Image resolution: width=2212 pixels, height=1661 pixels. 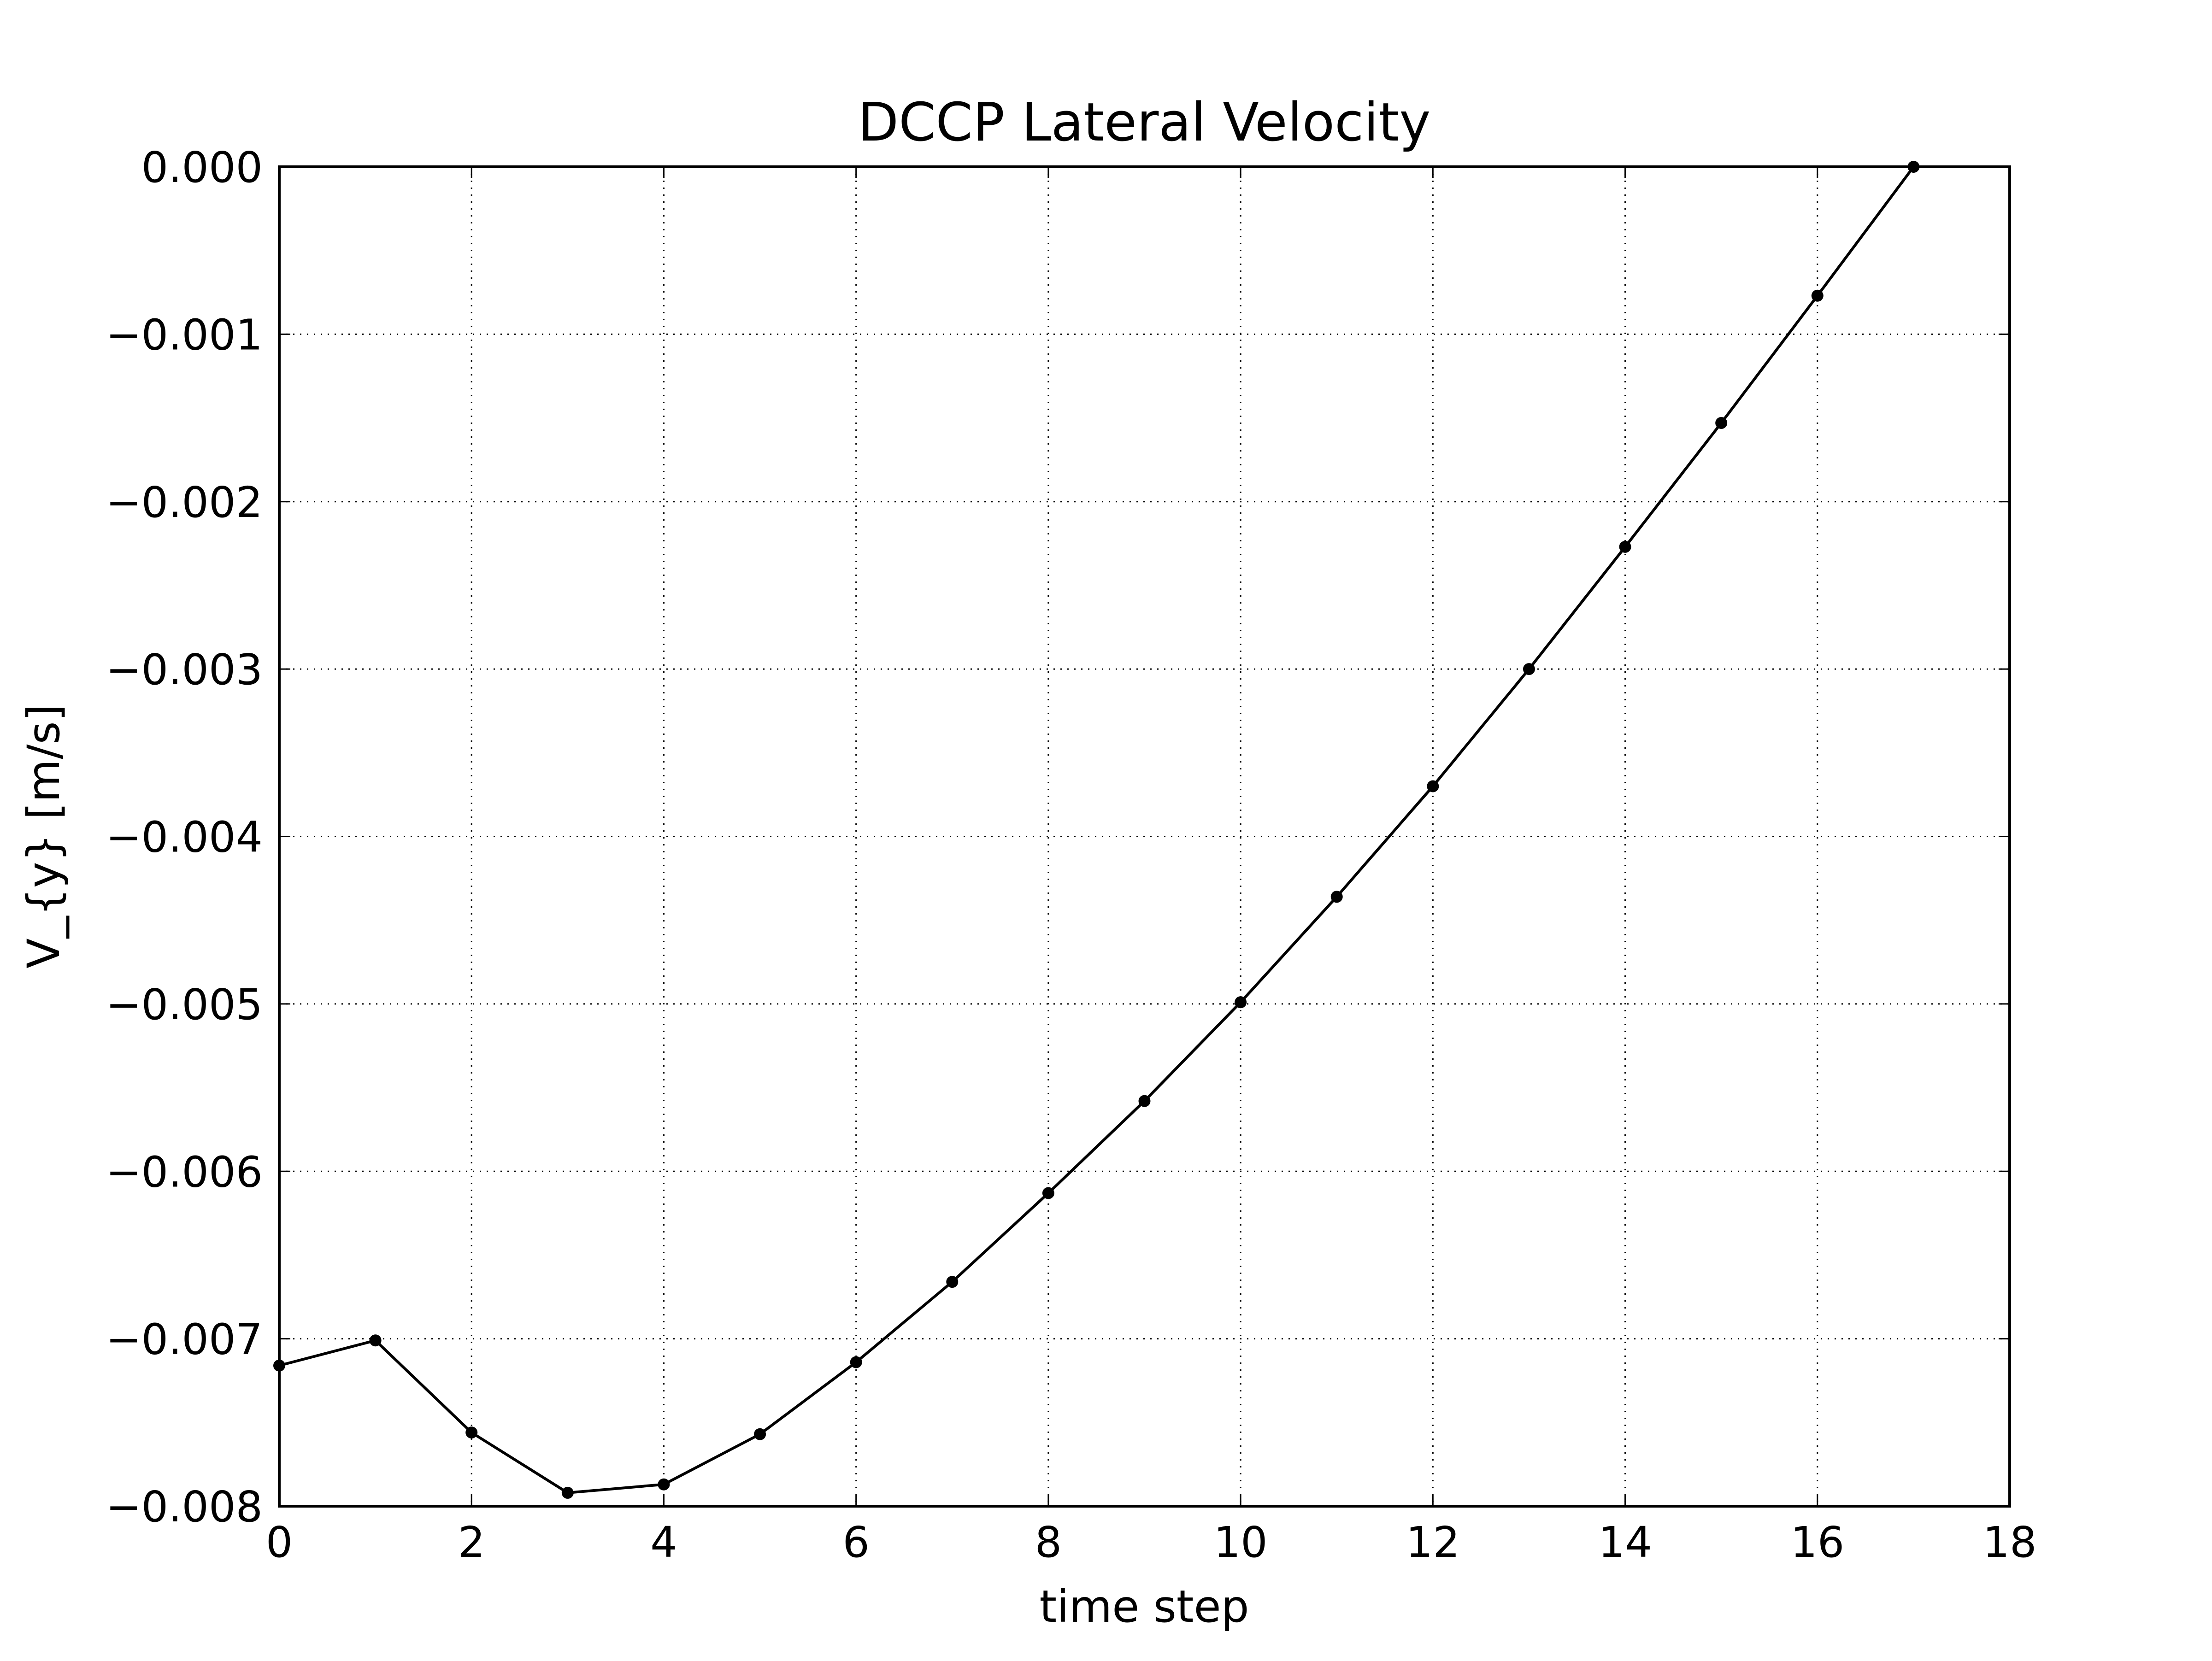 I want to click on x-tick-label: 18, so click(x=2009, y=1542).